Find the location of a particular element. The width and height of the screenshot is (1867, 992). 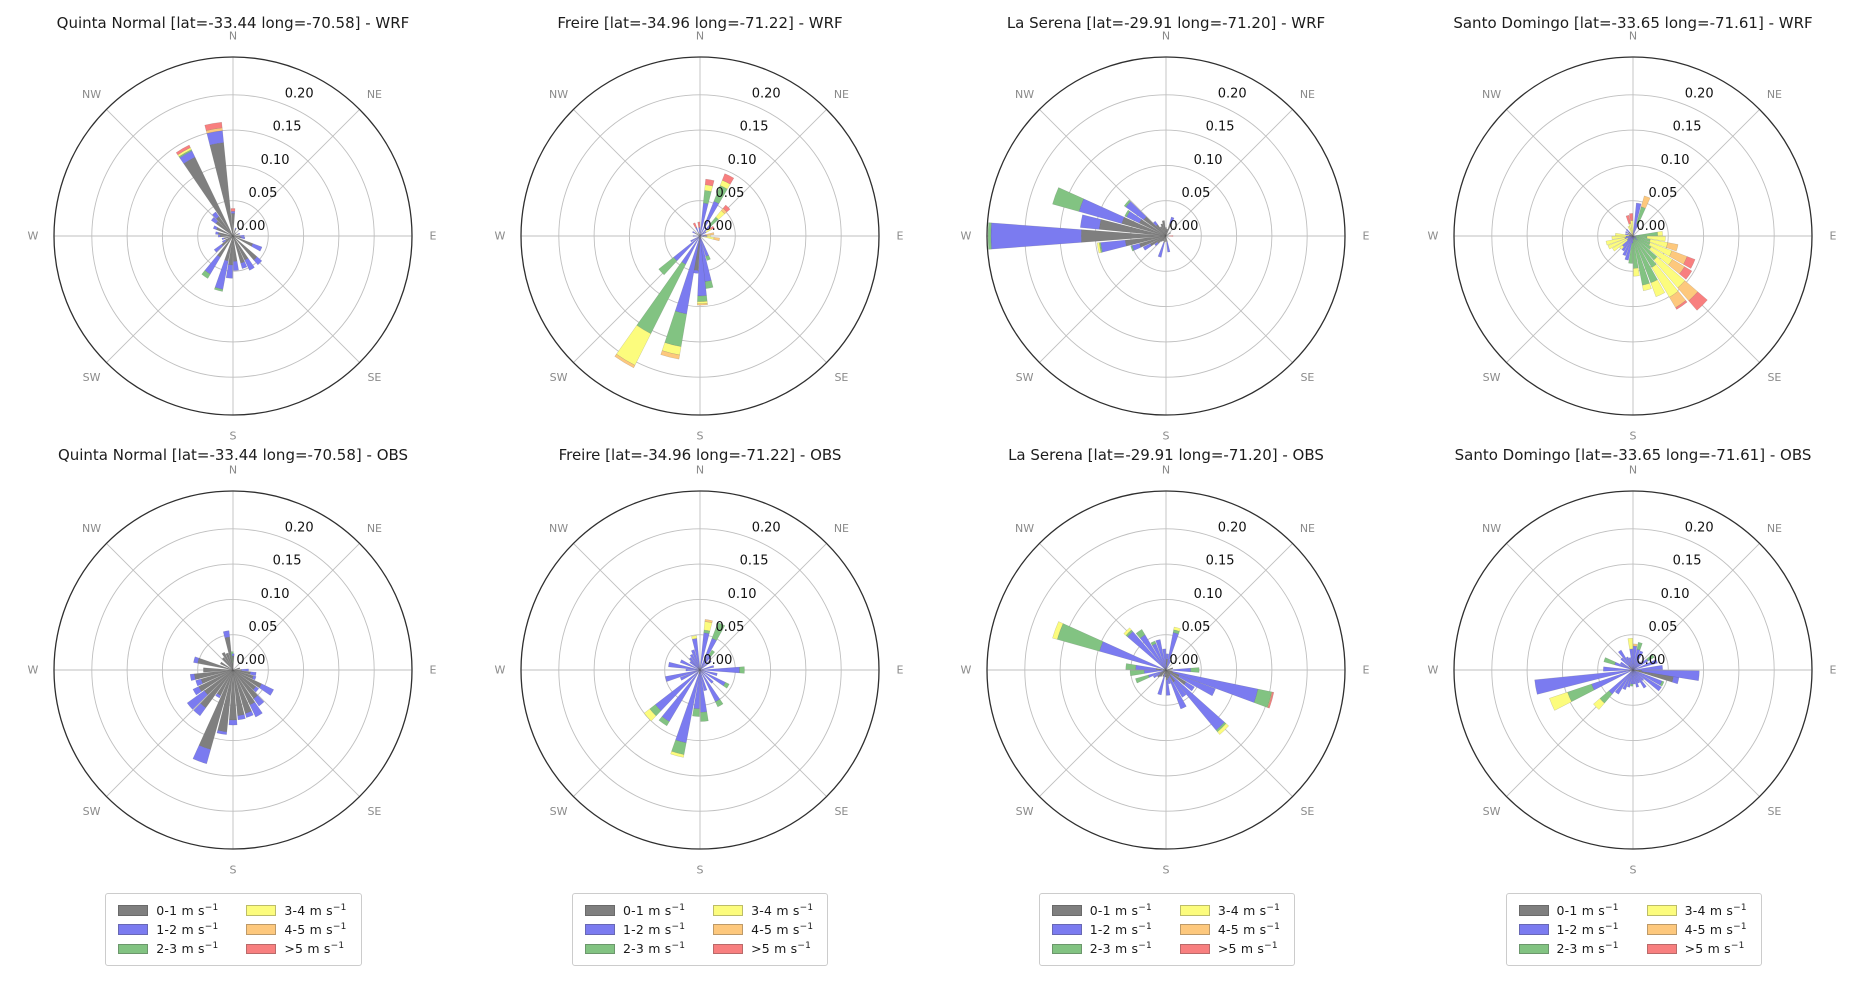

svg-text: 0.15 is located at coordinates (287, 127).